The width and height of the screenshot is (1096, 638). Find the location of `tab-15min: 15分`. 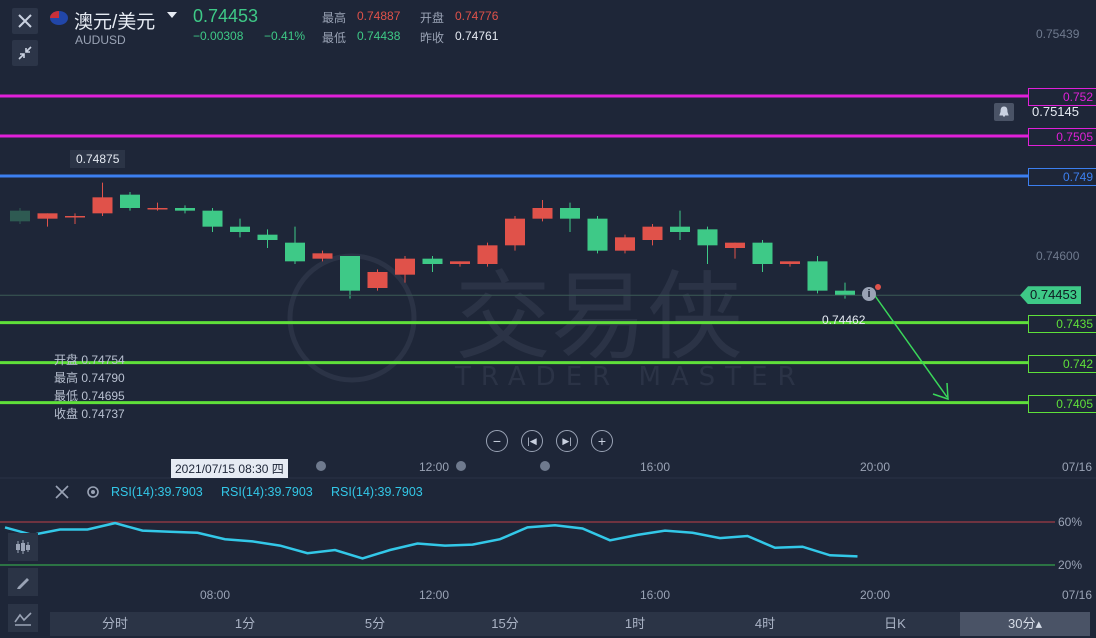

tab-15min: 15分 is located at coordinates (505, 623).